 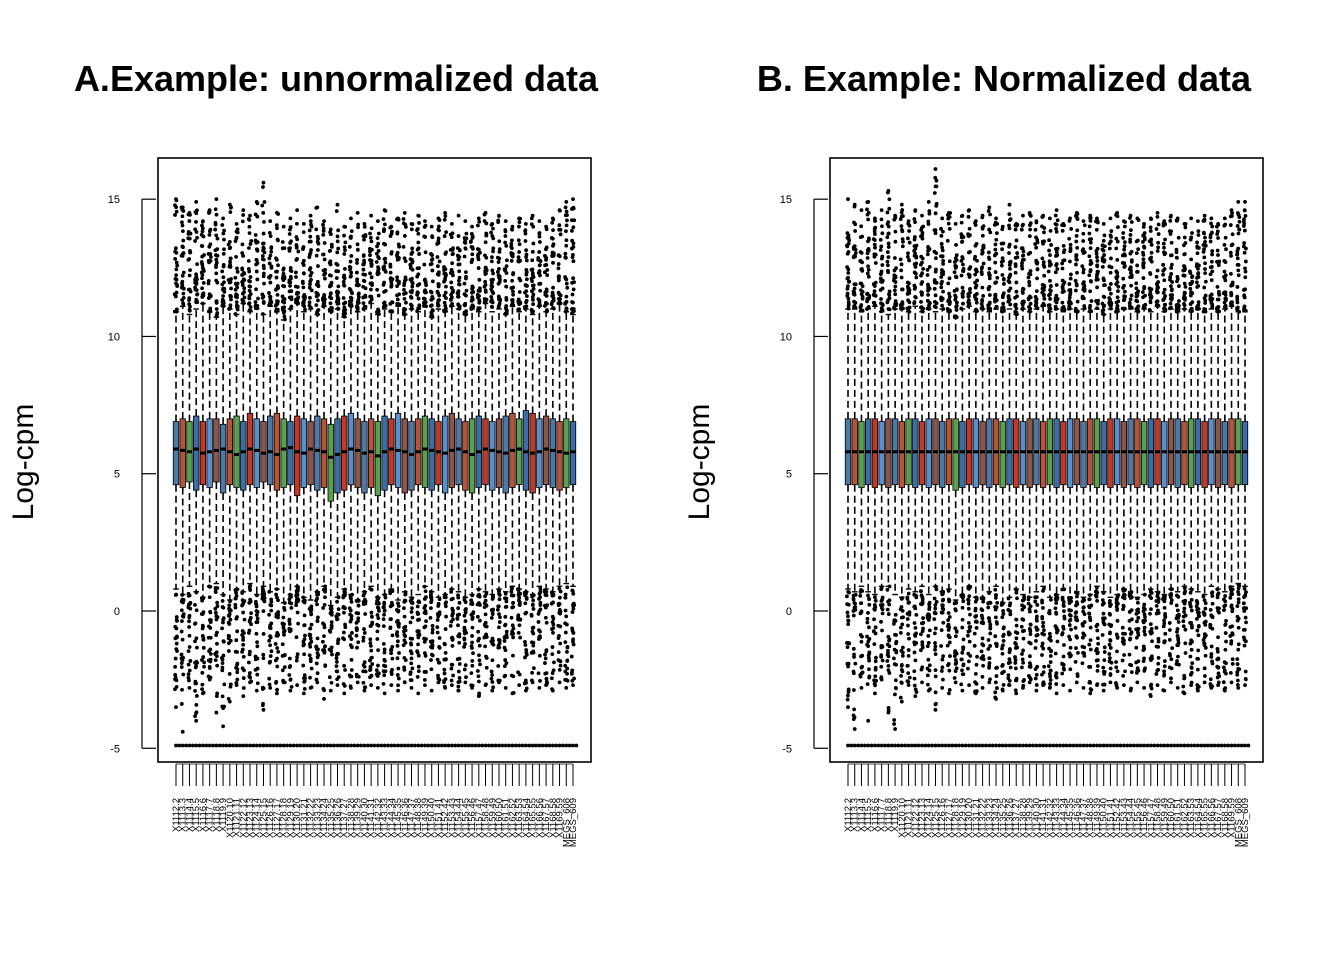 What do you see at coordinates (391, 818) in the screenshot?
I see `x-tick-label: X1144.34` at bounding box center [391, 818].